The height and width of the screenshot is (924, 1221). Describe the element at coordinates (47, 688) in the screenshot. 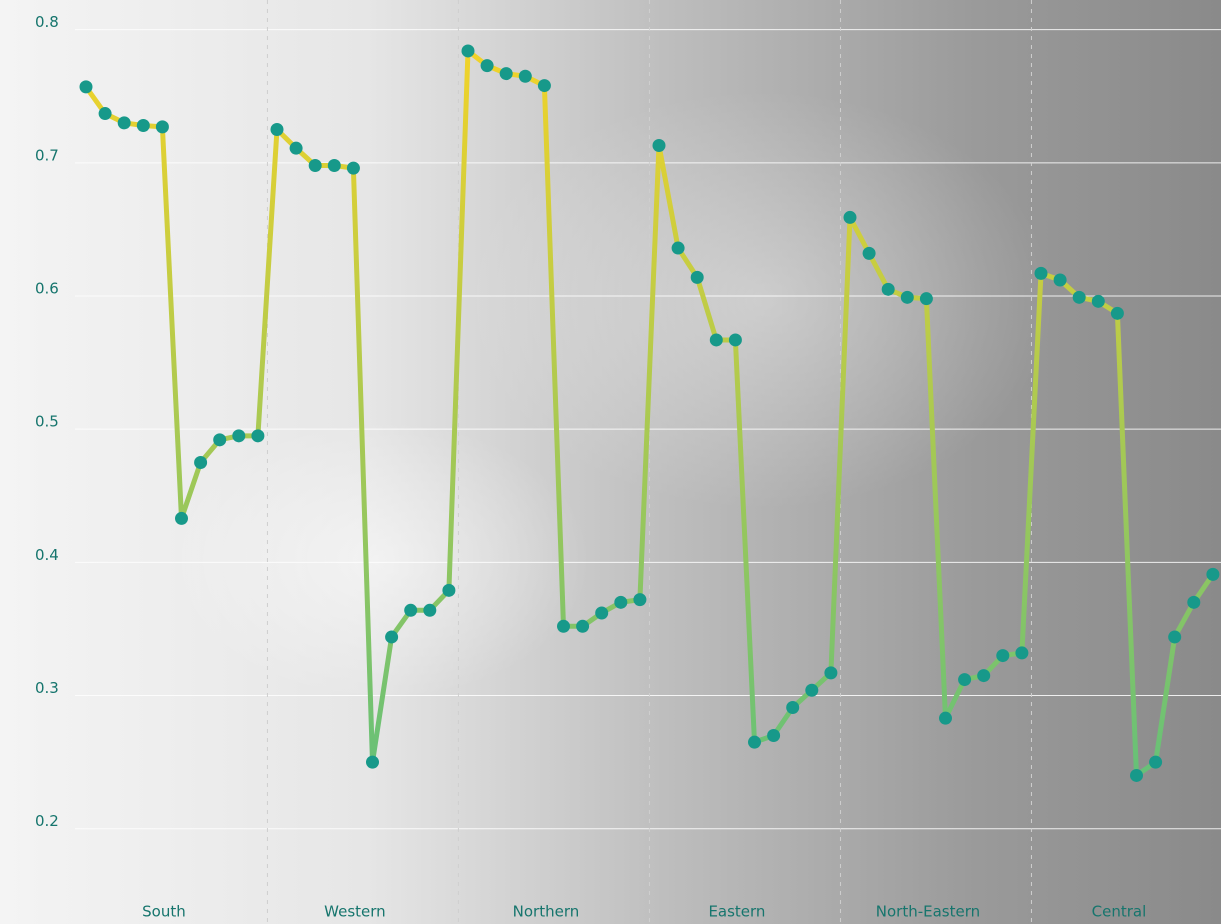

I see `y-tick-label: 0.3` at that location.